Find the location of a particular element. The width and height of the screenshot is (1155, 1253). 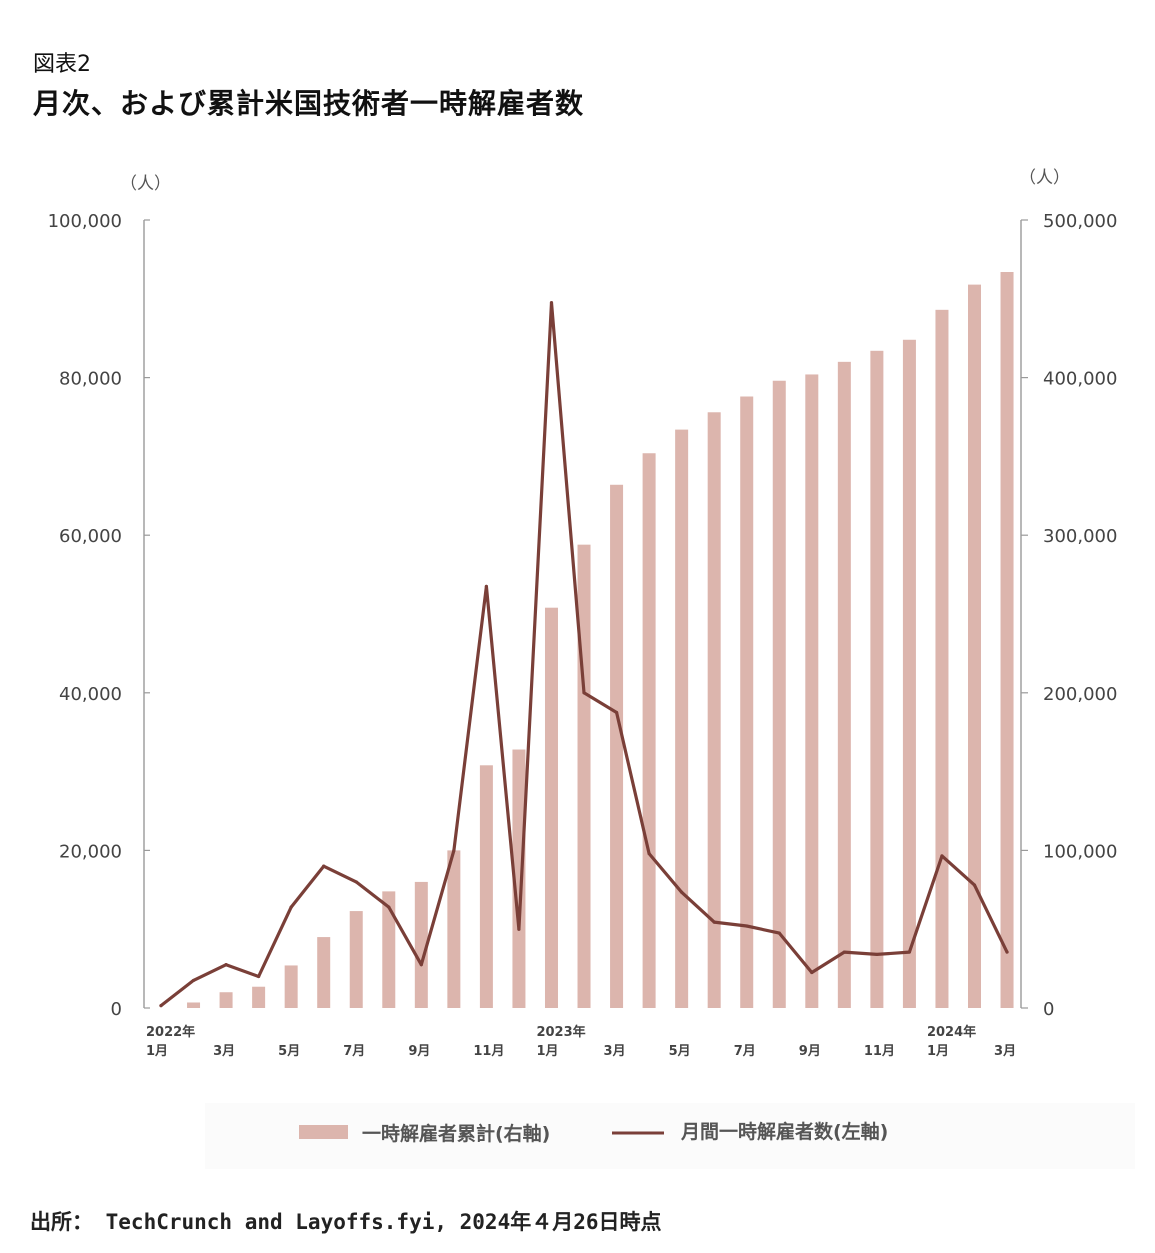

figure-label: 図表2 is located at coordinates (62, 64).